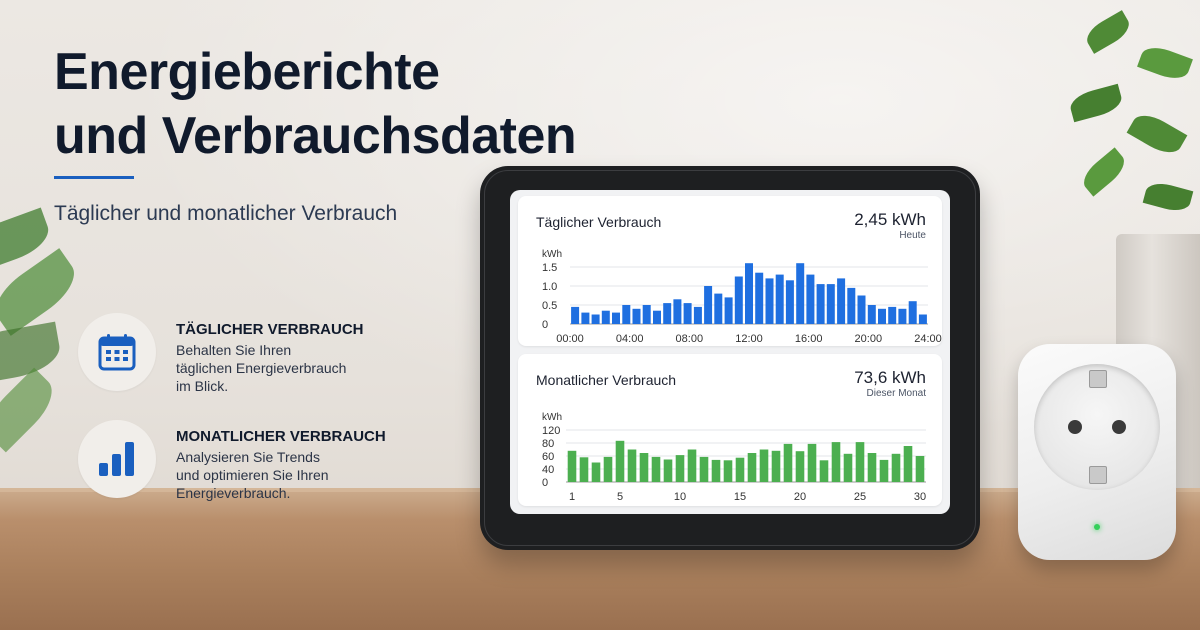 The height and width of the screenshot is (630, 1200). What do you see at coordinates (281, 436) in the screenshot?
I see `feature-title: MONATLICHER VERBRAUCH` at bounding box center [281, 436].